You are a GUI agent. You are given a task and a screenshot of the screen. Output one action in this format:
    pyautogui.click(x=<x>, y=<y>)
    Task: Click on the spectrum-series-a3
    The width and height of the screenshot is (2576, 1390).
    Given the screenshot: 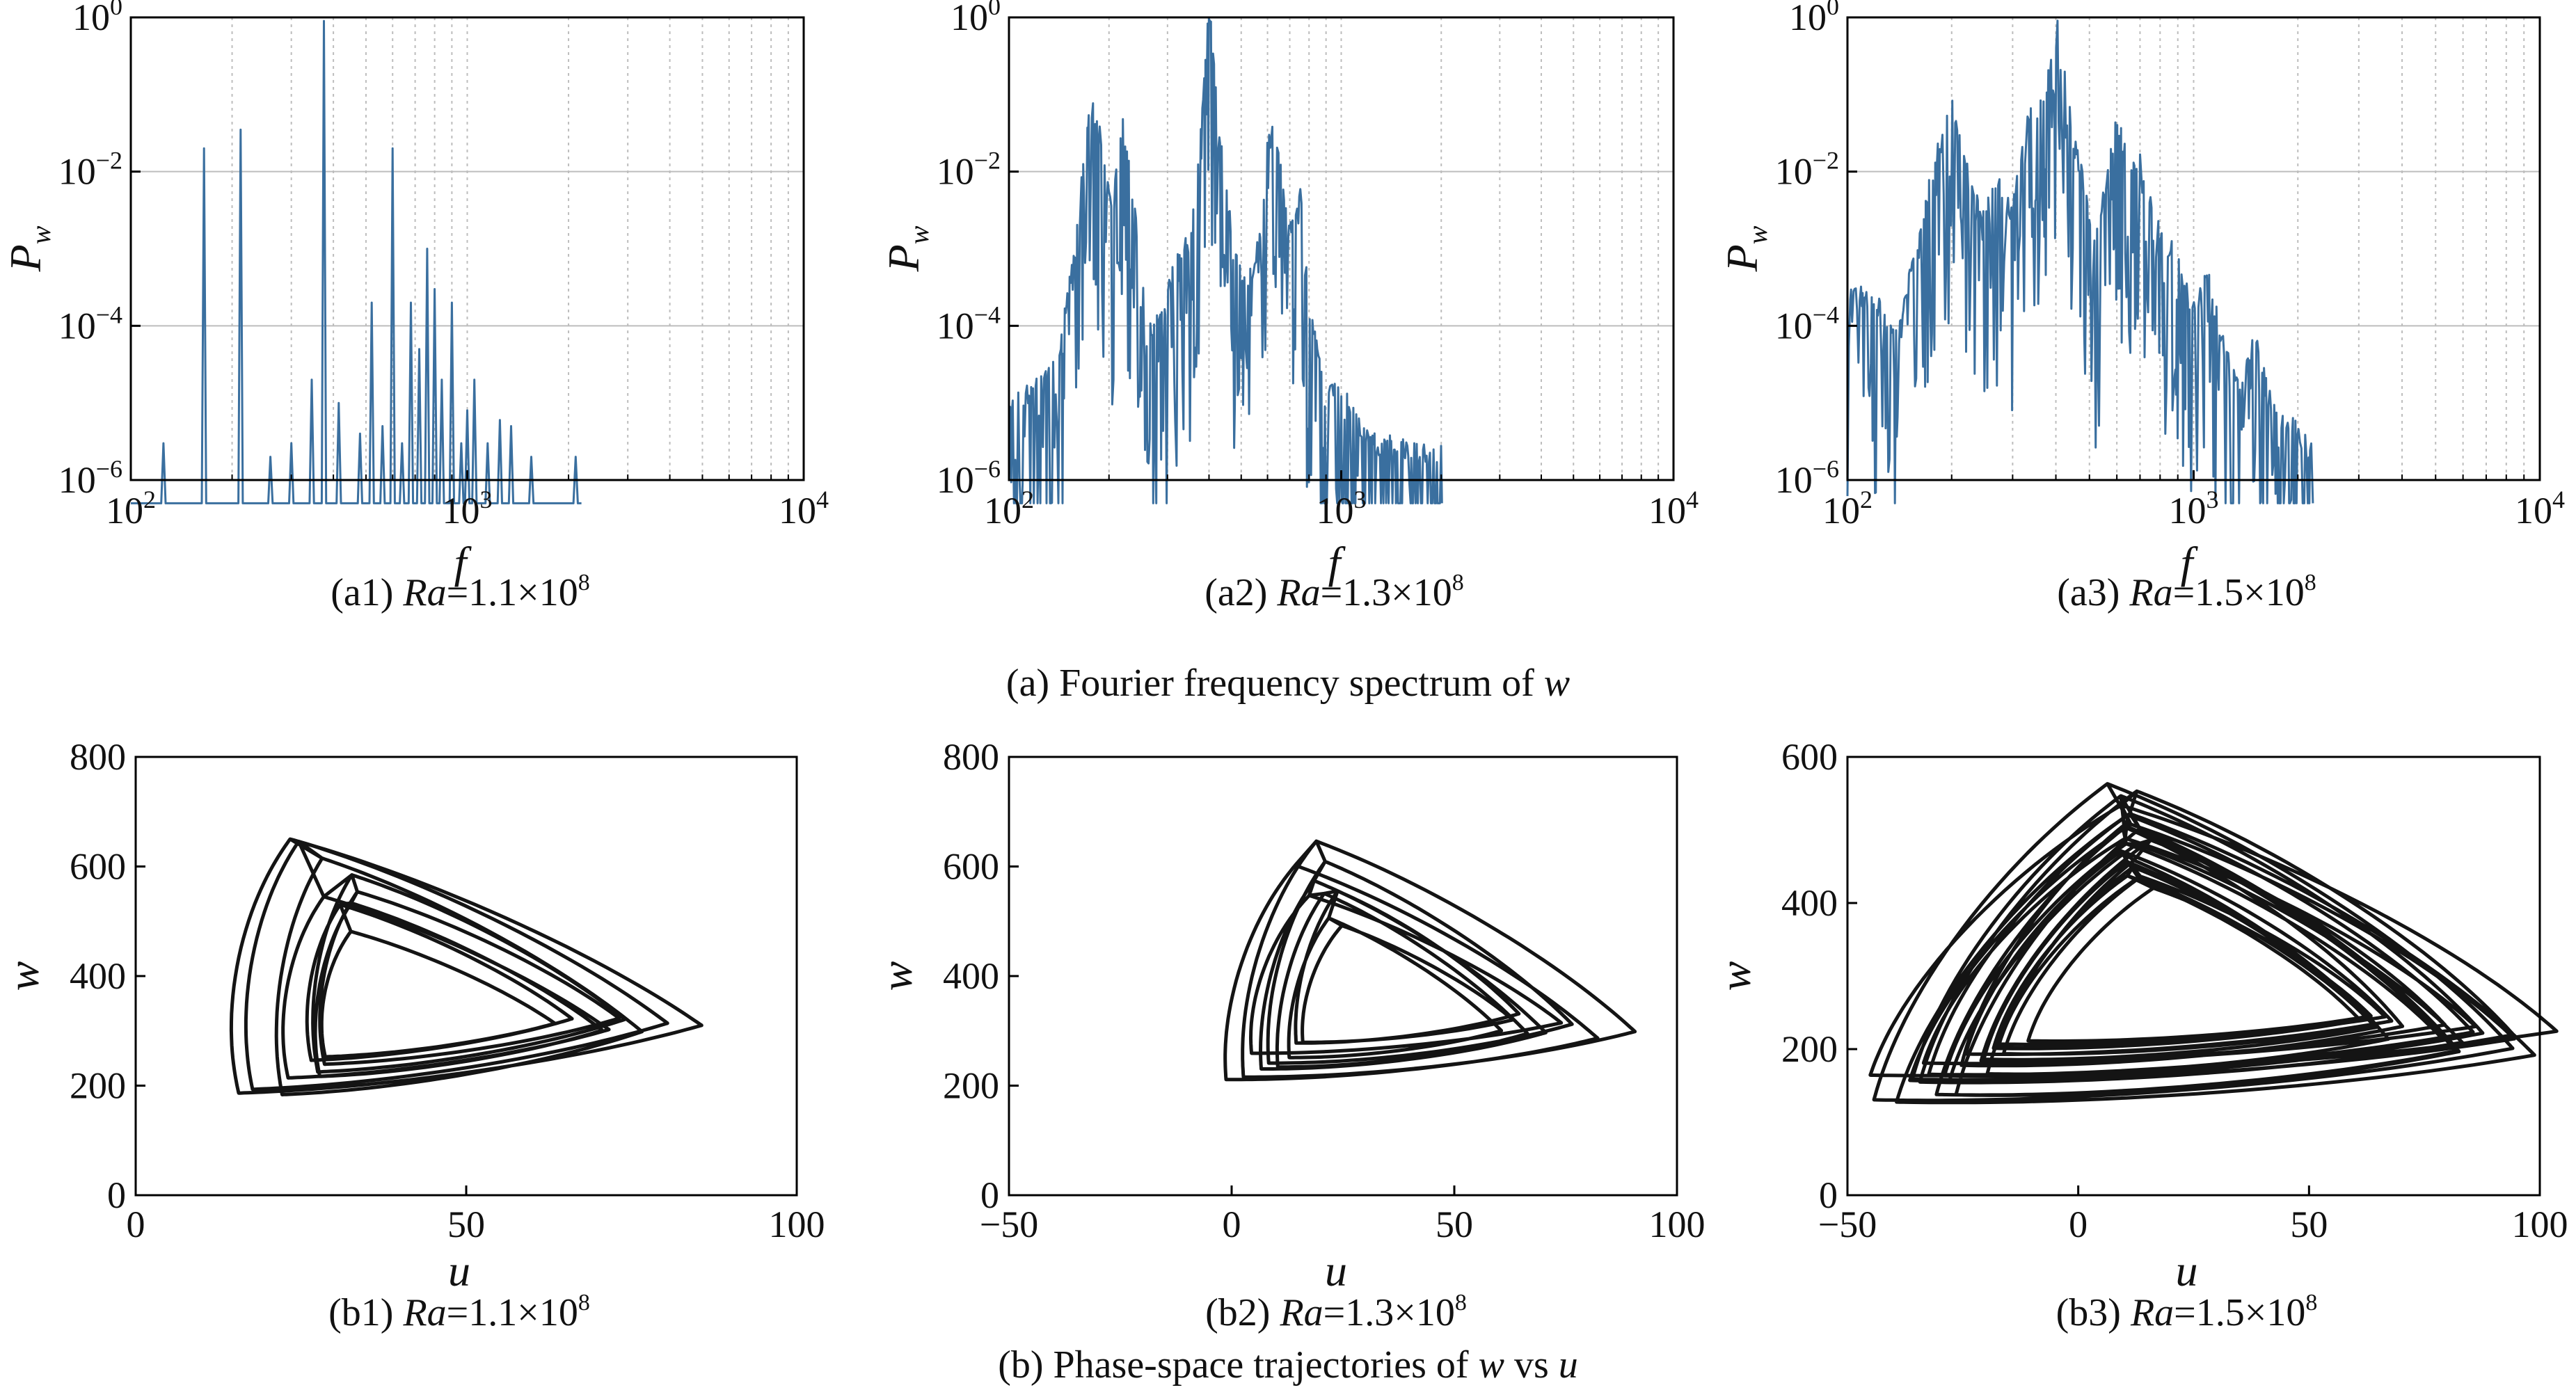 What is the action you would take?
    pyautogui.click(x=2080, y=261)
    